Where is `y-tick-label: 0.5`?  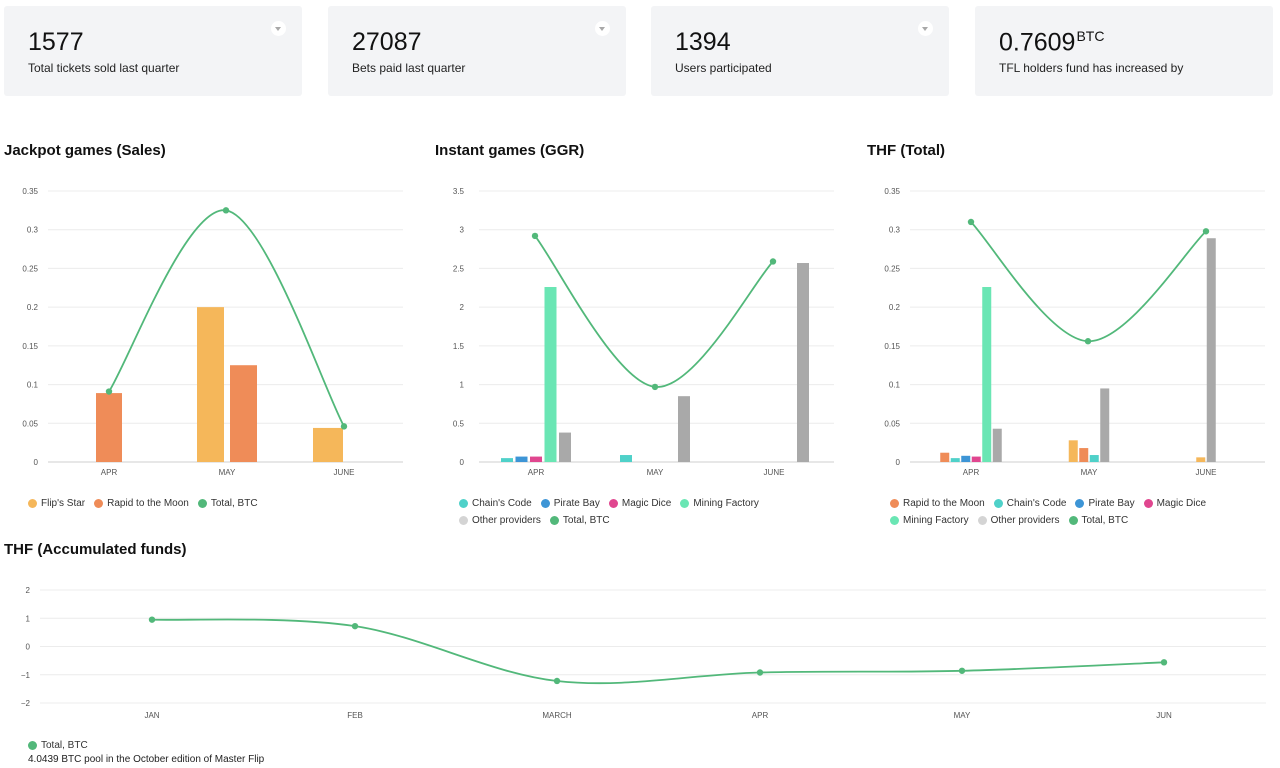 y-tick-label: 0.5 is located at coordinates (459, 423).